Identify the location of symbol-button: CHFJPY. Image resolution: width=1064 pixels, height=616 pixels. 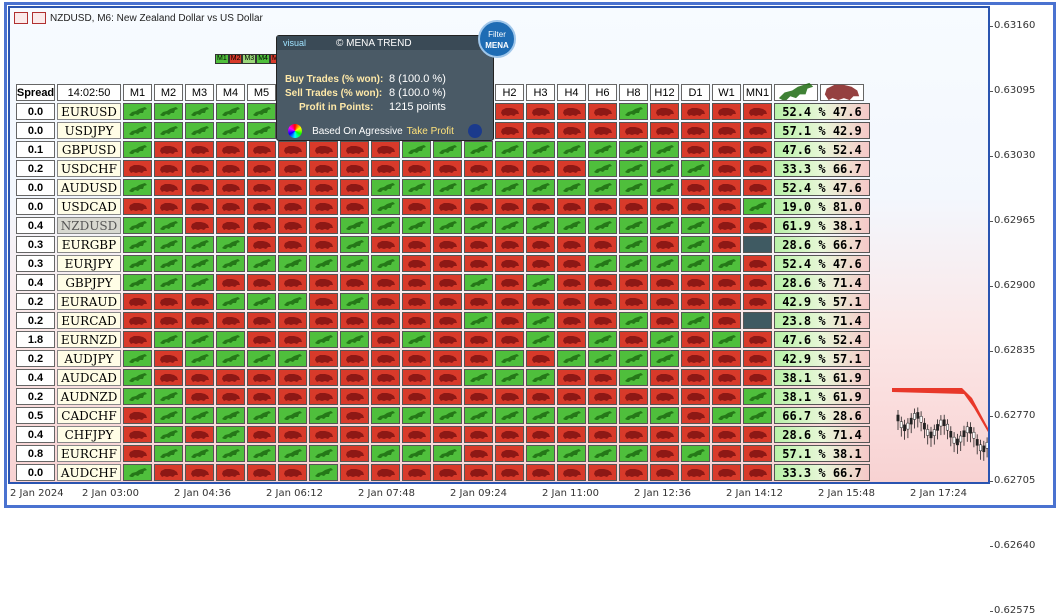
(89, 434).